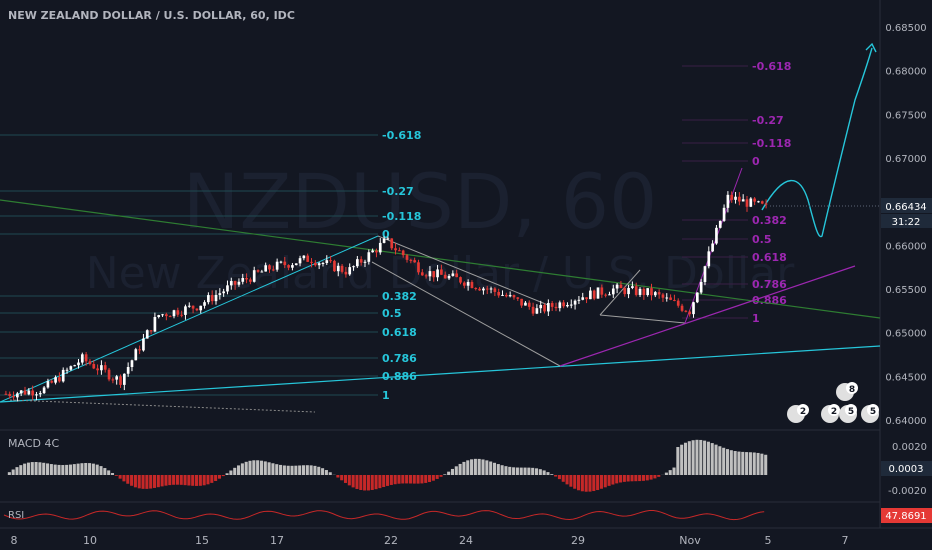  Describe the element at coordinates (848, 413) in the screenshot. I see `event-badge-flag-4: 5` at that location.